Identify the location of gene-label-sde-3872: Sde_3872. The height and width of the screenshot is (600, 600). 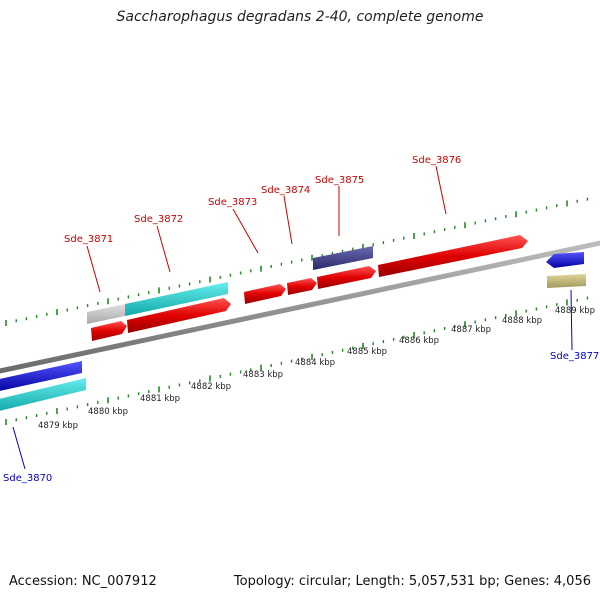
(158, 219).